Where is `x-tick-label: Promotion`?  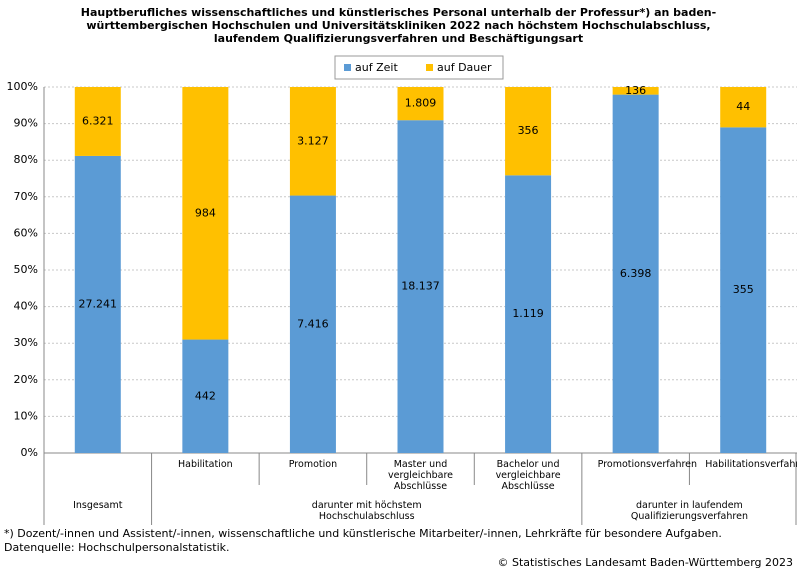
x-tick-label: Promotion is located at coordinates (313, 464).